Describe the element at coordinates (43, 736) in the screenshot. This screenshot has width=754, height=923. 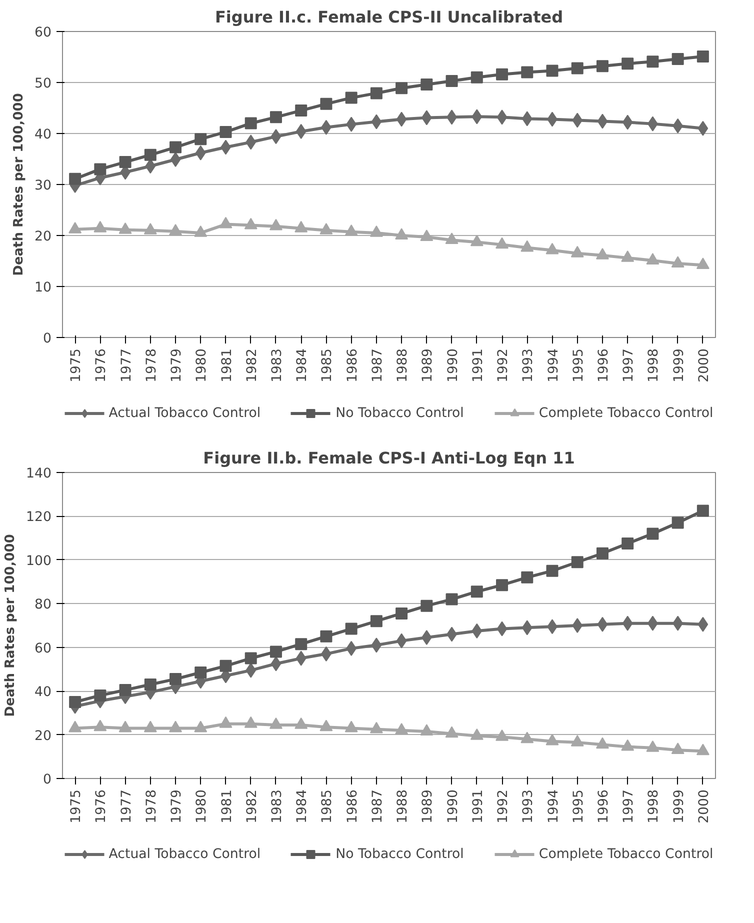
I see `y-tick-label: 20` at that location.